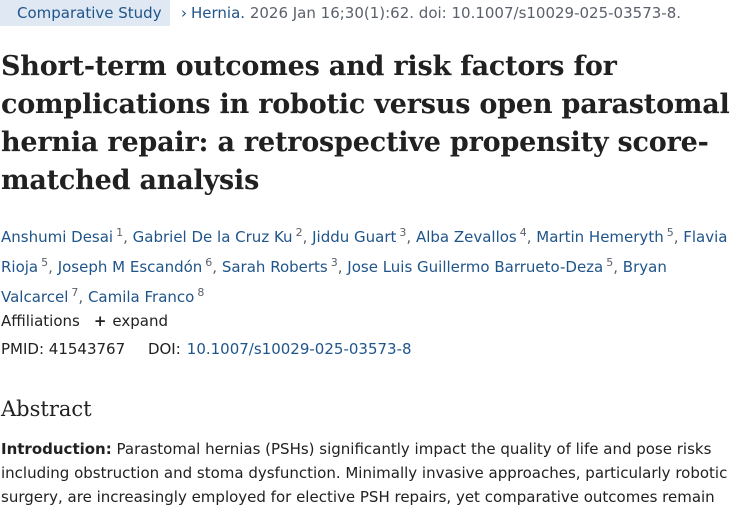 The width and height of the screenshot is (750, 509). I want to click on chevron-right-icon: ›, so click(184, 13).